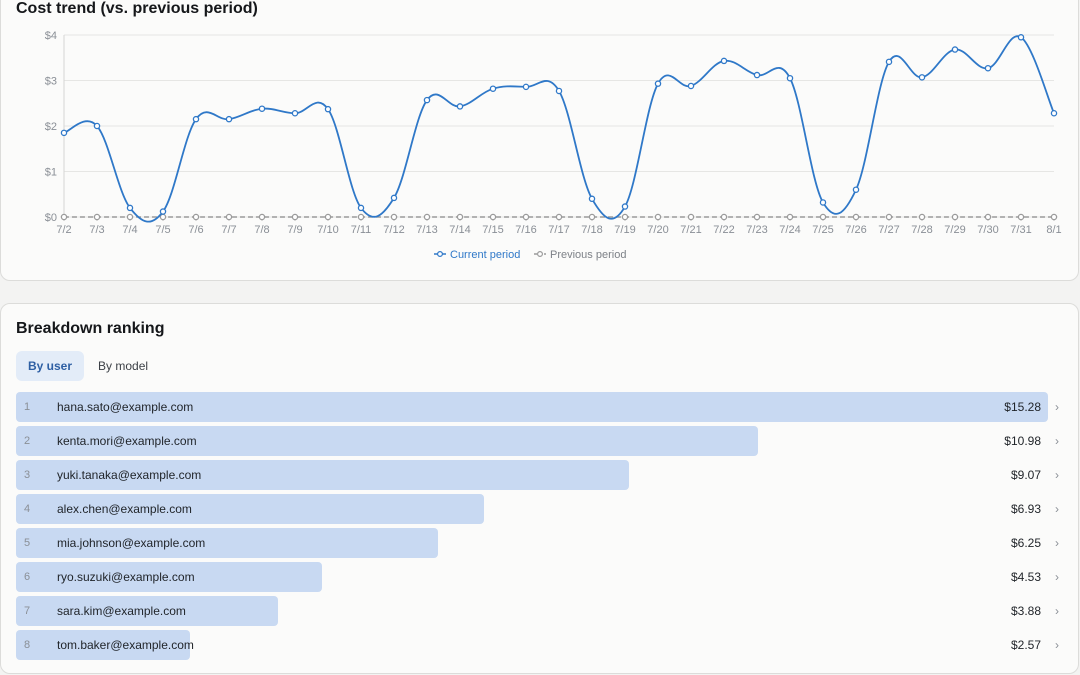  What do you see at coordinates (723, 230) in the screenshot?
I see `x-tick-label: 7/22` at bounding box center [723, 230].